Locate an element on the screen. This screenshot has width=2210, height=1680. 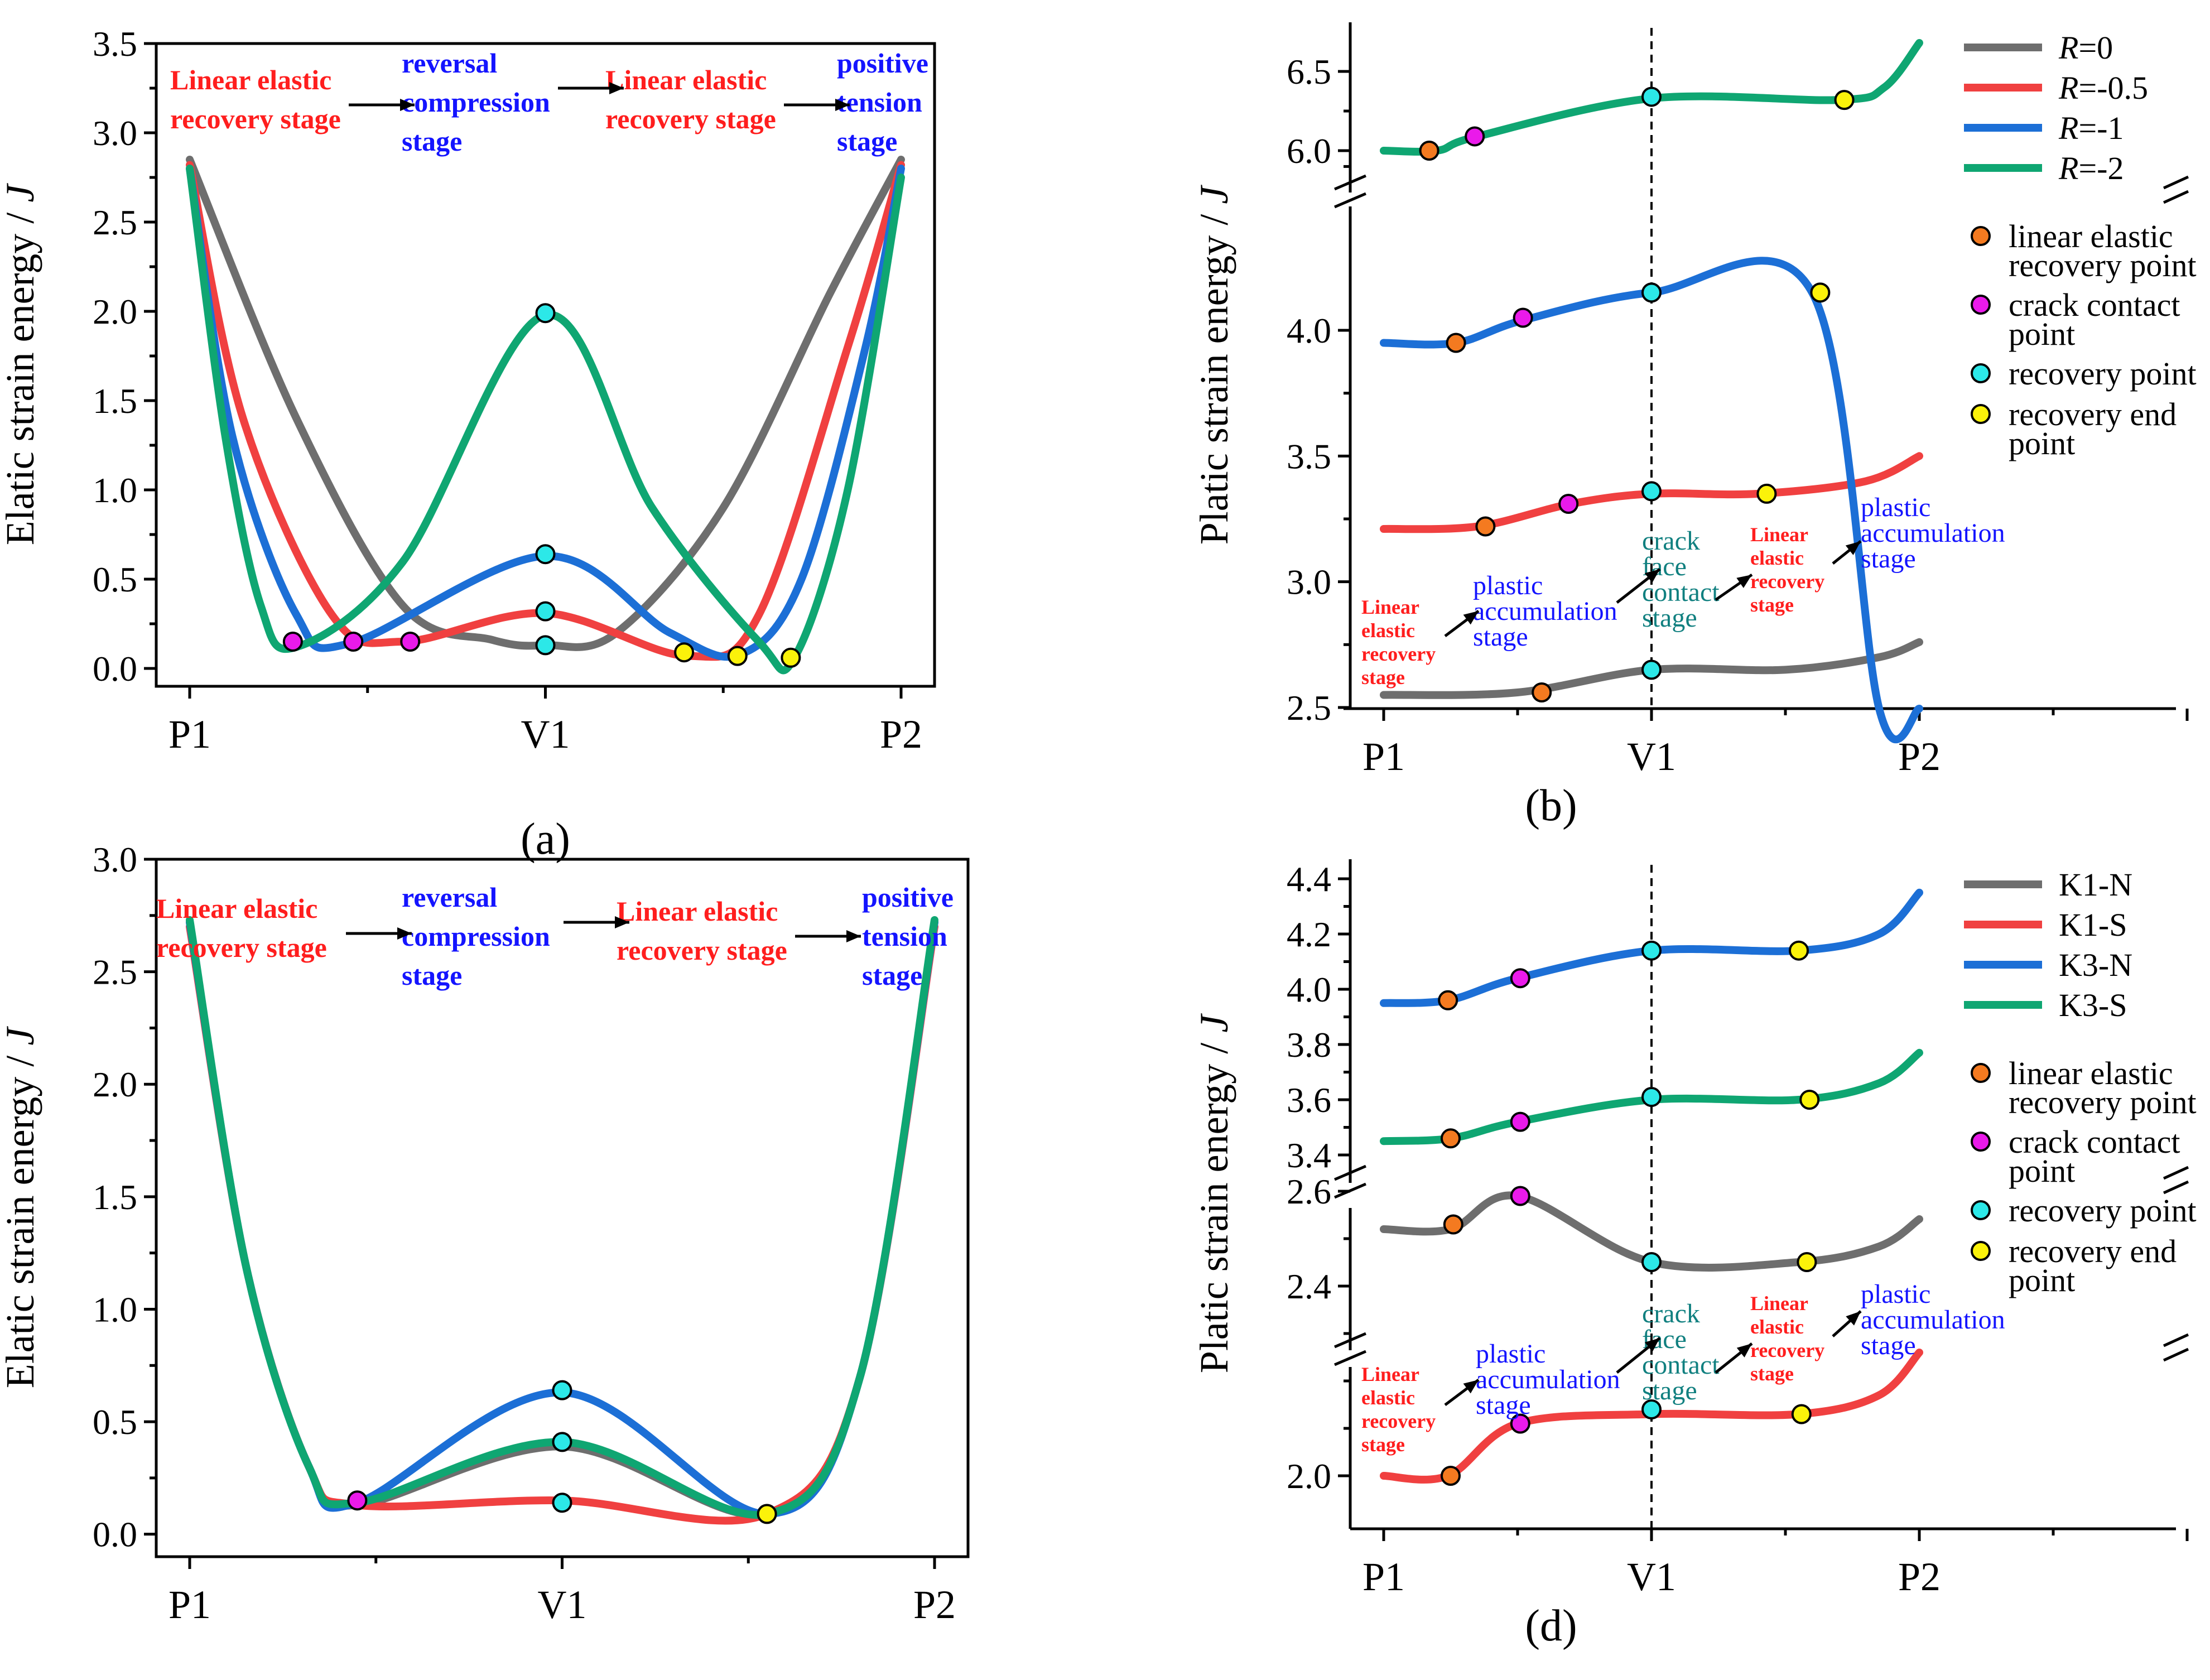
y-tick-label: 4.0 is located at coordinates (1309, 330).